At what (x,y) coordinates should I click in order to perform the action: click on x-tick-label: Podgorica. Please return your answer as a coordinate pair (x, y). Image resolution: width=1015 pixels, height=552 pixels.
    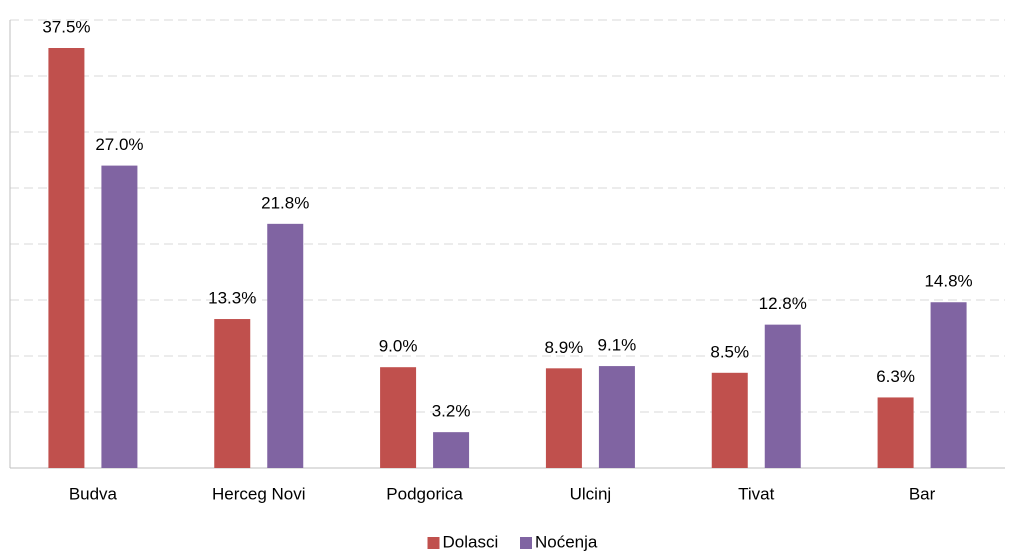
    Looking at the image, I should click on (424, 493).